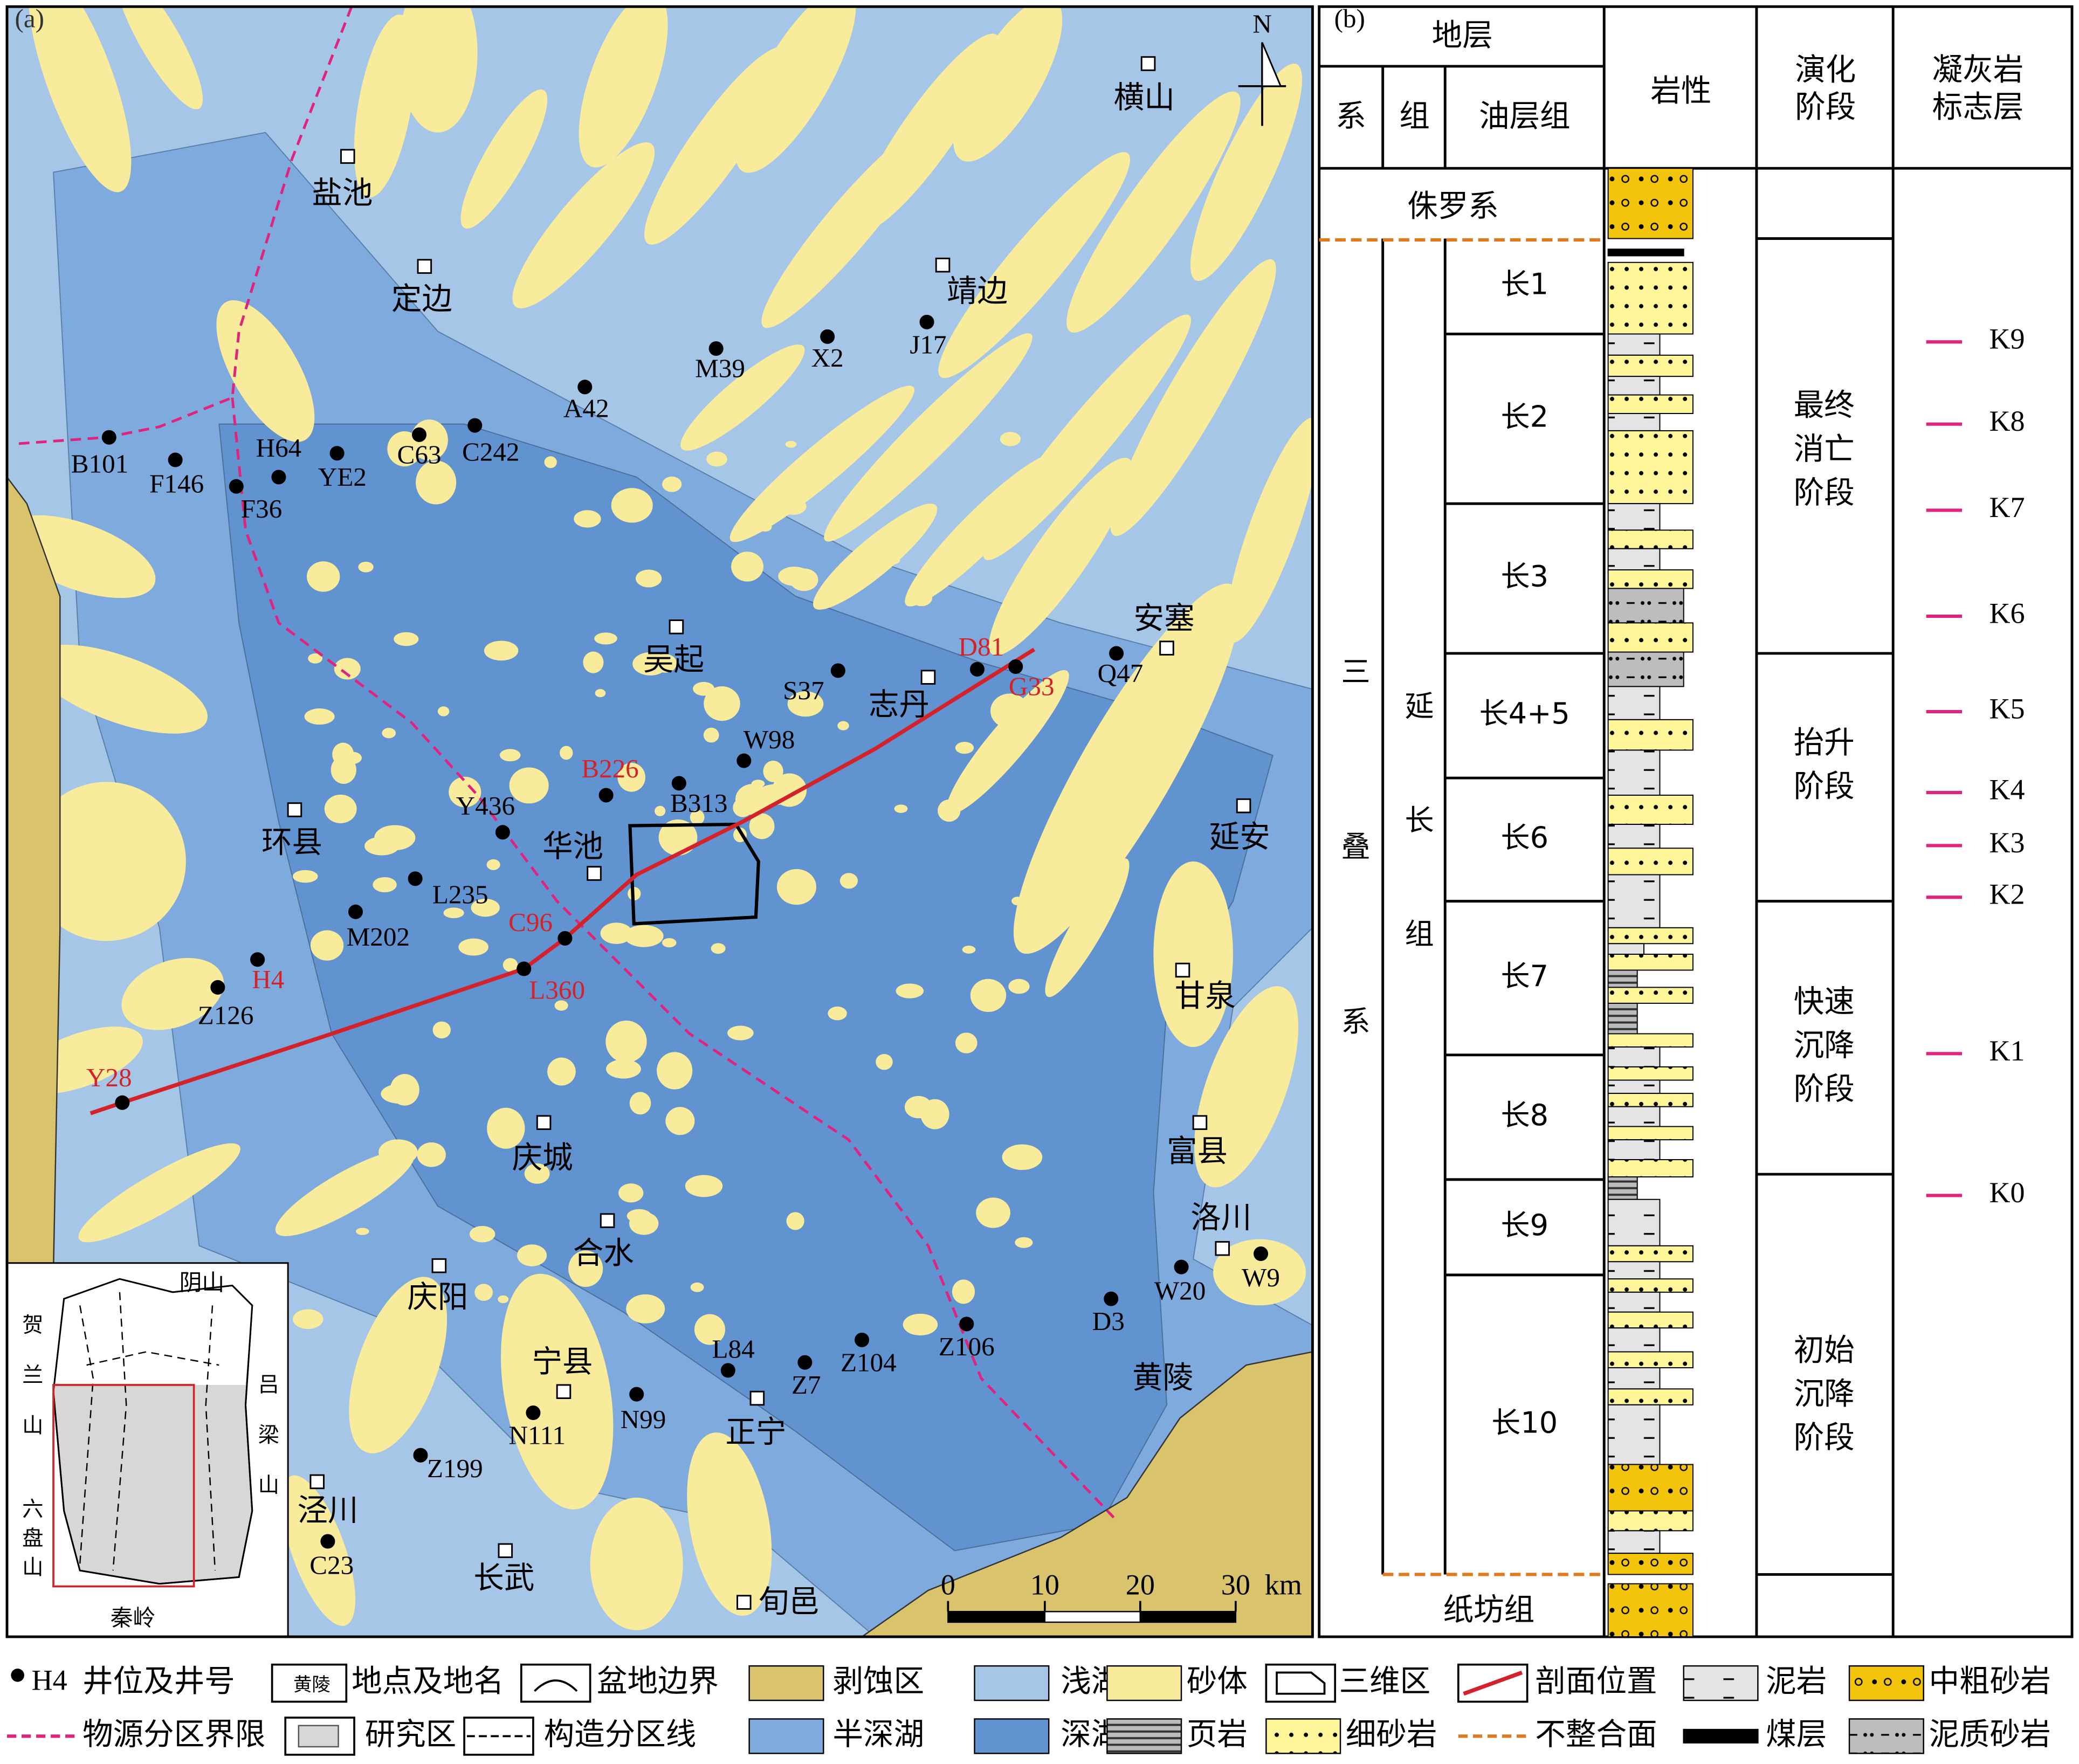 This screenshot has width=2079, height=1764. Describe the element at coordinates (2007, 507) in the screenshot. I see `tuff-label: K7` at that location.